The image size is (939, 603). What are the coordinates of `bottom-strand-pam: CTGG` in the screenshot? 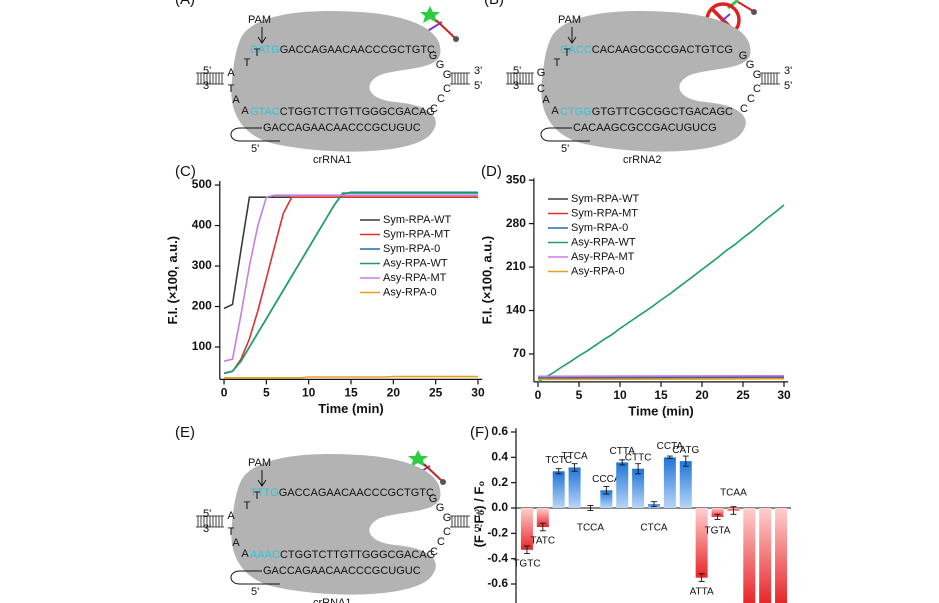 It's located at (576, 112).